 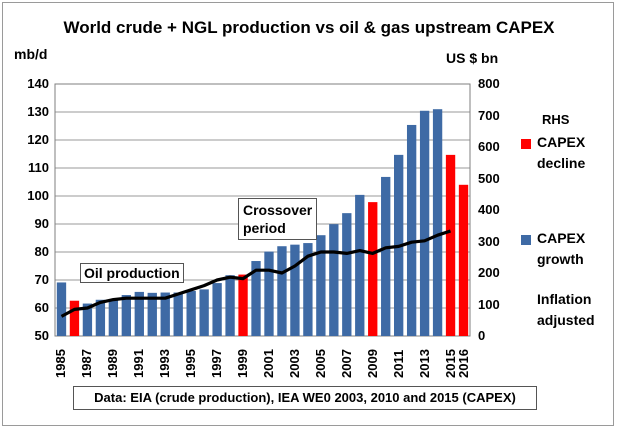 What do you see at coordinates (489, 83) in the screenshot?
I see `right-tick-label: 800` at bounding box center [489, 83].